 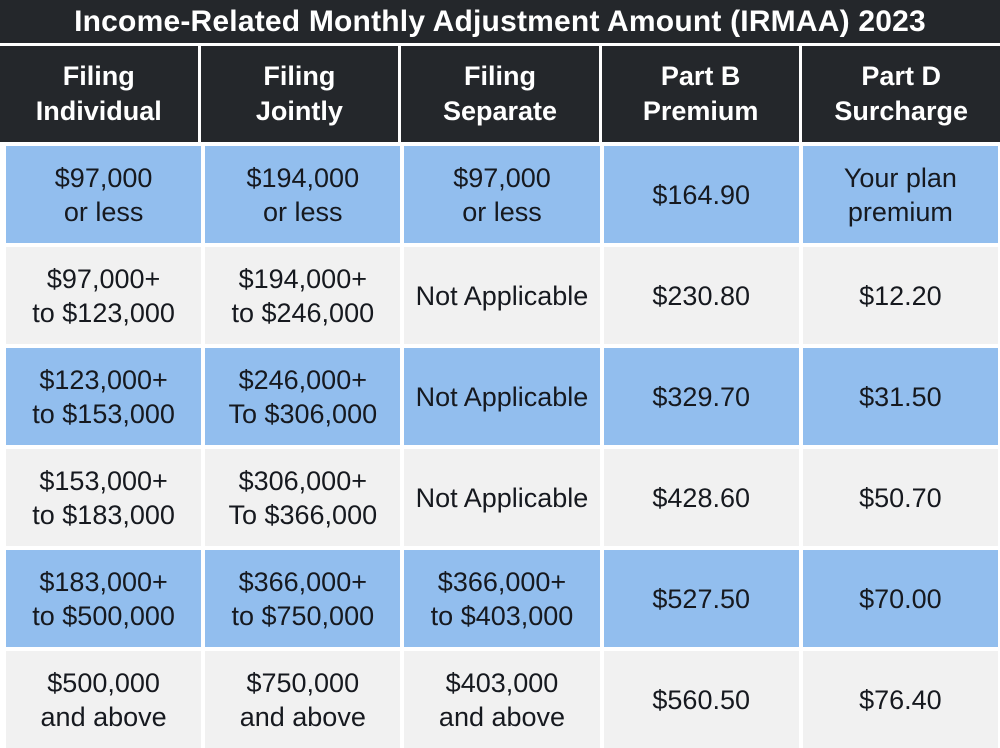 I want to click on table-cell-filing-separate: $403,000 and above, so click(x=502, y=699).